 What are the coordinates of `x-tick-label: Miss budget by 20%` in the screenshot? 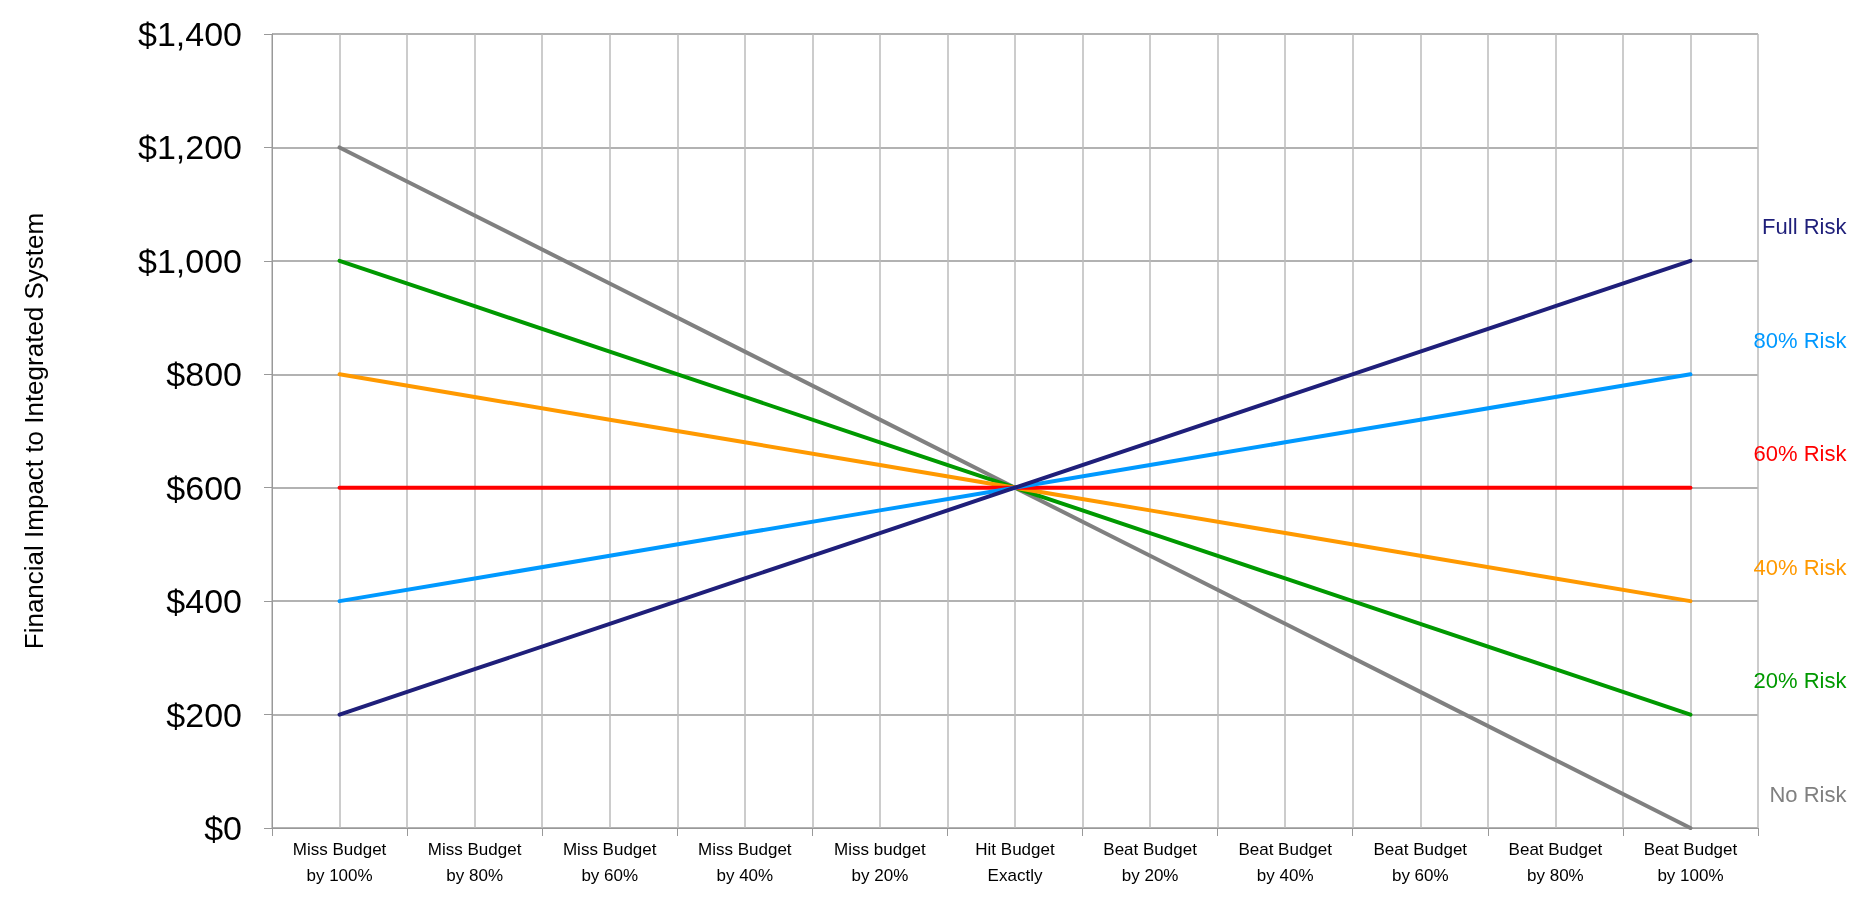 It's located at (880, 862).